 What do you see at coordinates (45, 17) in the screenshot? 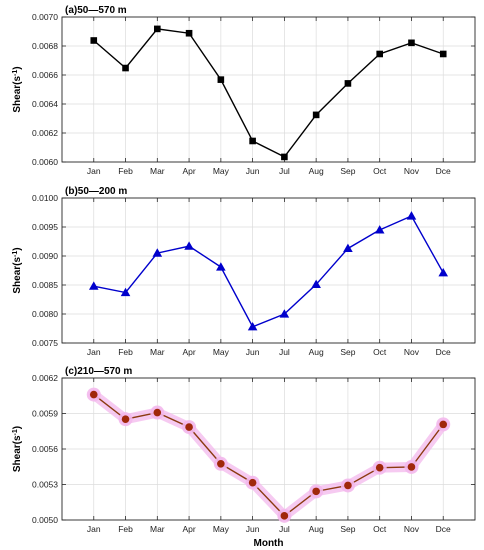
I see `y-tick-label: 0.0070` at bounding box center [45, 17].